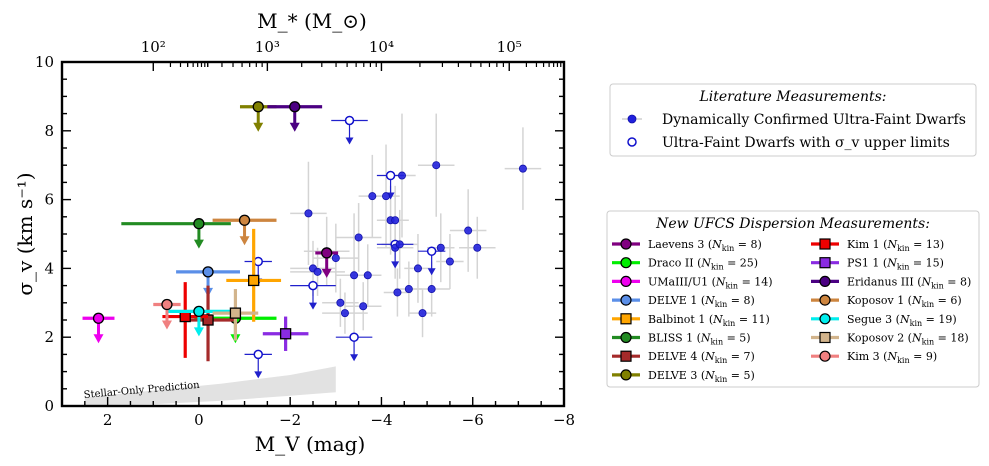  I want to click on legend-label-koposov-2: Koposov 2 (Nkin = 18), so click(908, 339).